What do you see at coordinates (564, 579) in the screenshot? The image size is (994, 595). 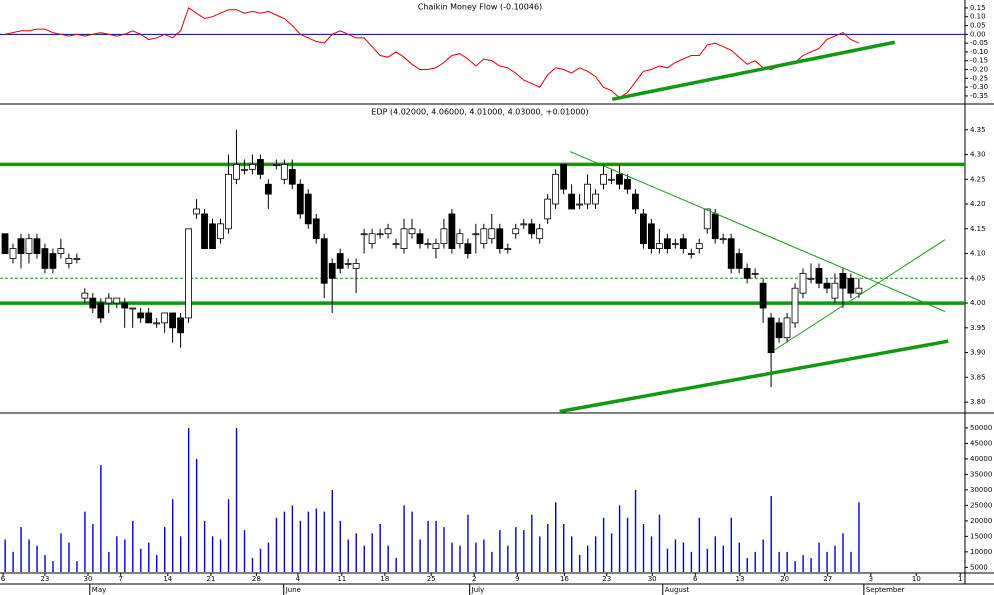 I see `x-tick-label: 16` at bounding box center [564, 579].